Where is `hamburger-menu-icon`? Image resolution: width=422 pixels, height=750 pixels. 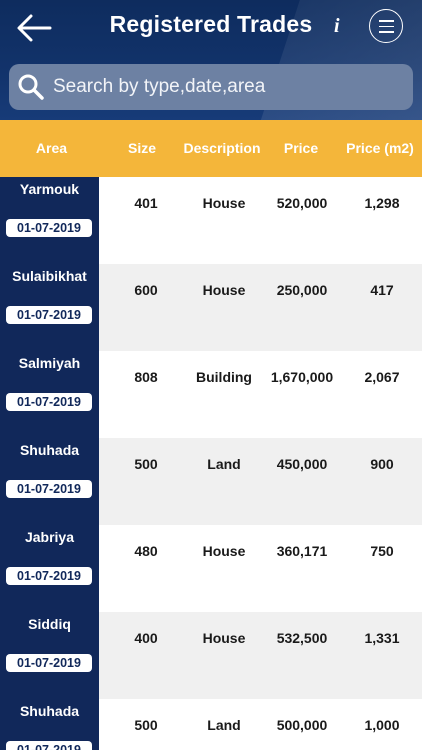
hamburger-menu-icon is located at coordinates (386, 26).